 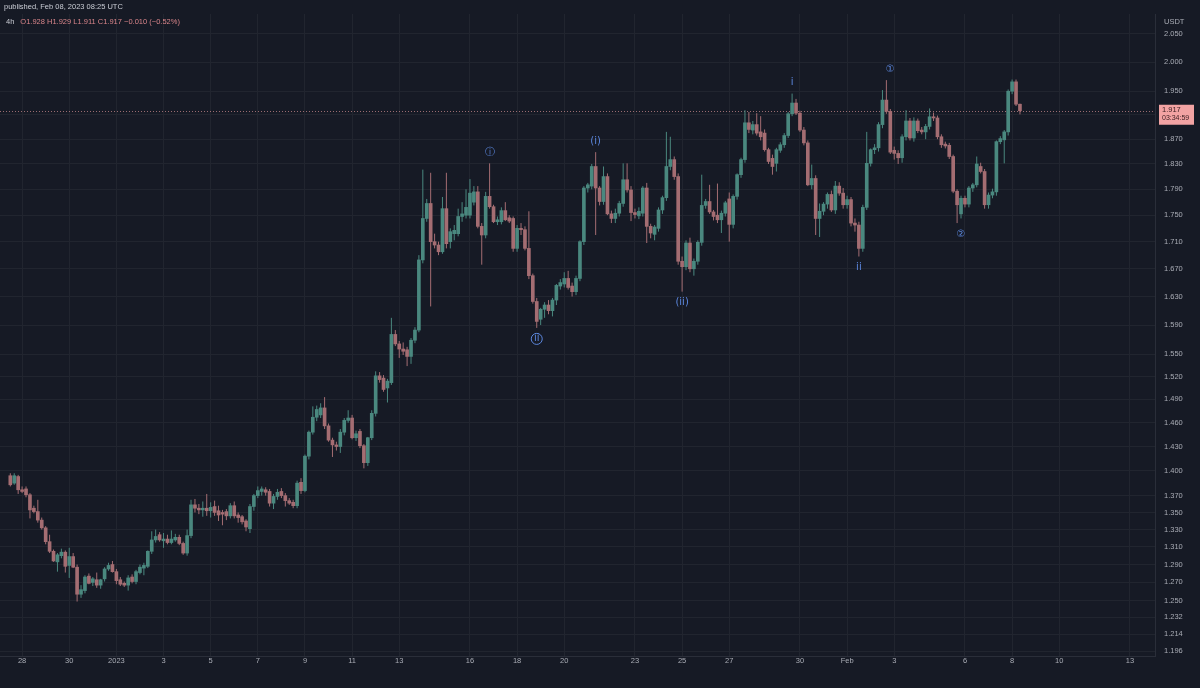 What do you see at coordinates (792, 82) in the screenshot?
I see `annotation: i` at bounding box center [792, 82].